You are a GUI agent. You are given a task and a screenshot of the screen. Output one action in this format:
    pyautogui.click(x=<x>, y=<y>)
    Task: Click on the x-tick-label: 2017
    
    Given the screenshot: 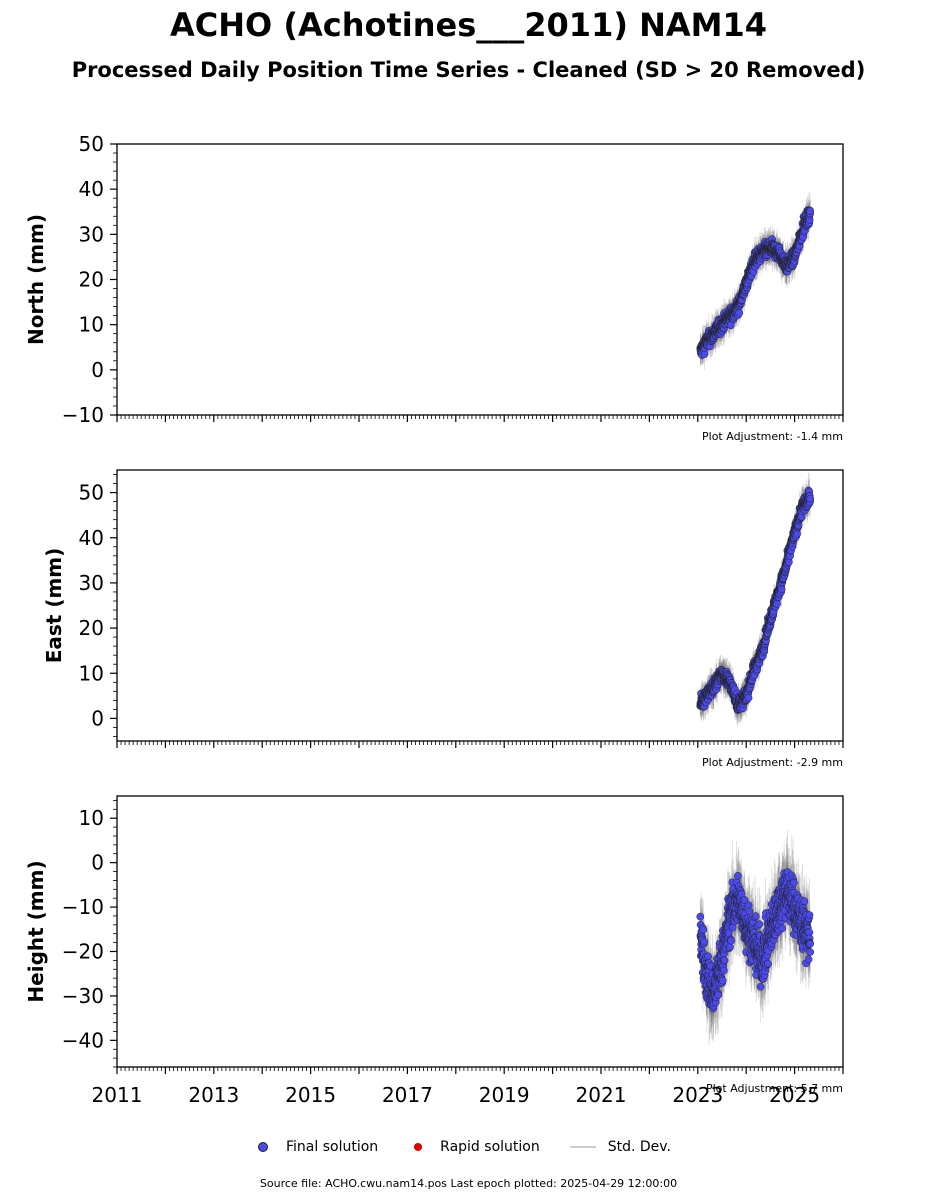 What is the action you would take?
    pyautogui.click(x=407, y=1095)
    